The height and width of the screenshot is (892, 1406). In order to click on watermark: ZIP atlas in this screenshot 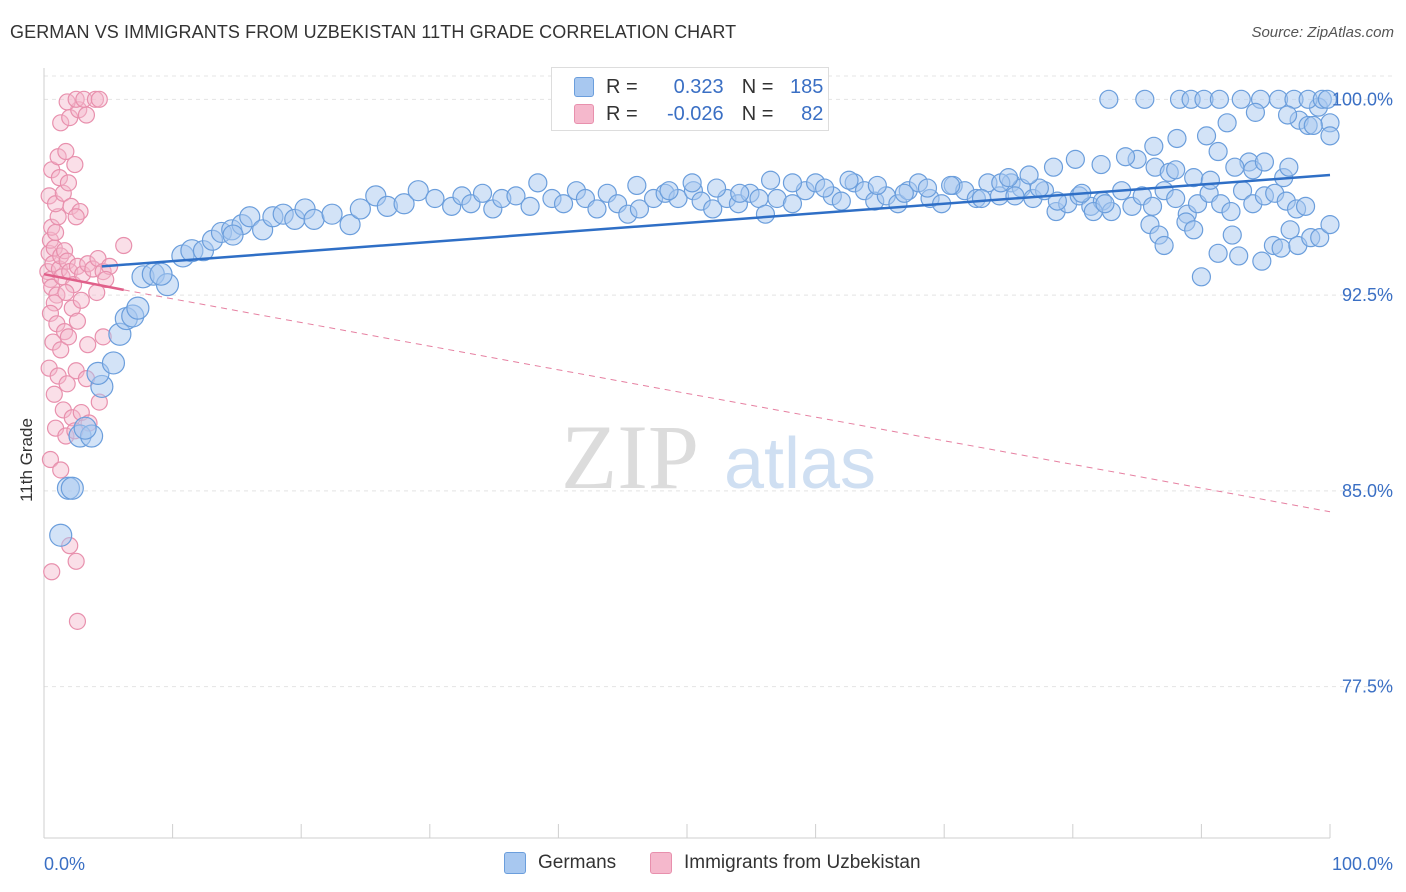, I will do `click(718, 457)`.